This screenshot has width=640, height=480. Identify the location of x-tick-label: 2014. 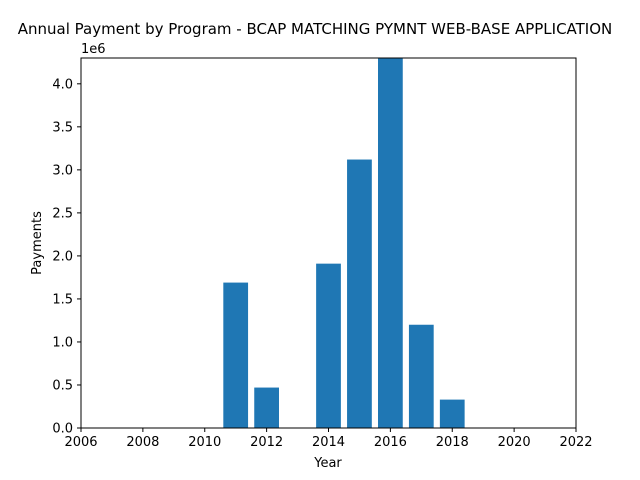
(328, 442).